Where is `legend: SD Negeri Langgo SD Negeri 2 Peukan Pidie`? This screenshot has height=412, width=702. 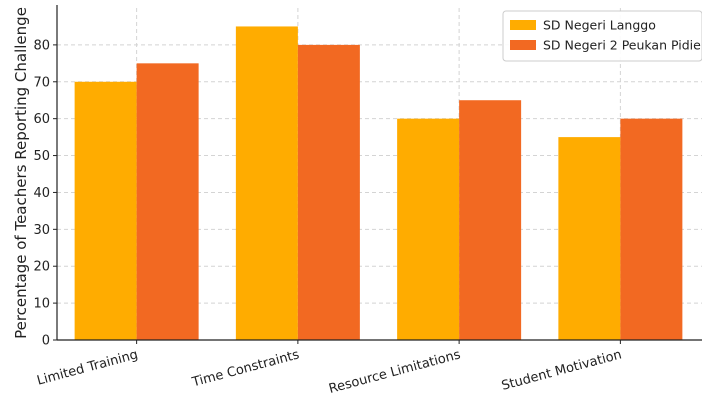 legend: SD Negeri Langgo SD Negeri 2 Peukan Pidie is located at coordinates (602, 36).